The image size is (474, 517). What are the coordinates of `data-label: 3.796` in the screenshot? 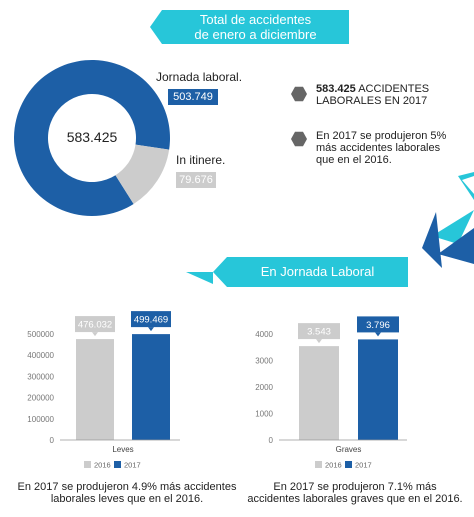 It's located at (378, 325).